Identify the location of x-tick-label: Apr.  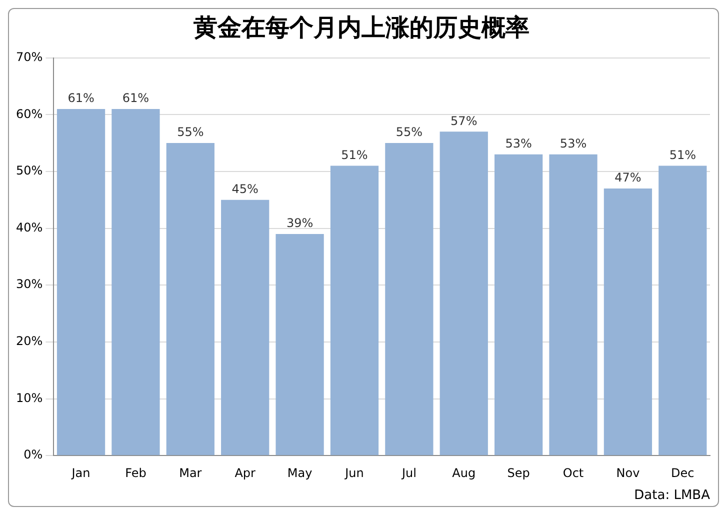
(245, 473).